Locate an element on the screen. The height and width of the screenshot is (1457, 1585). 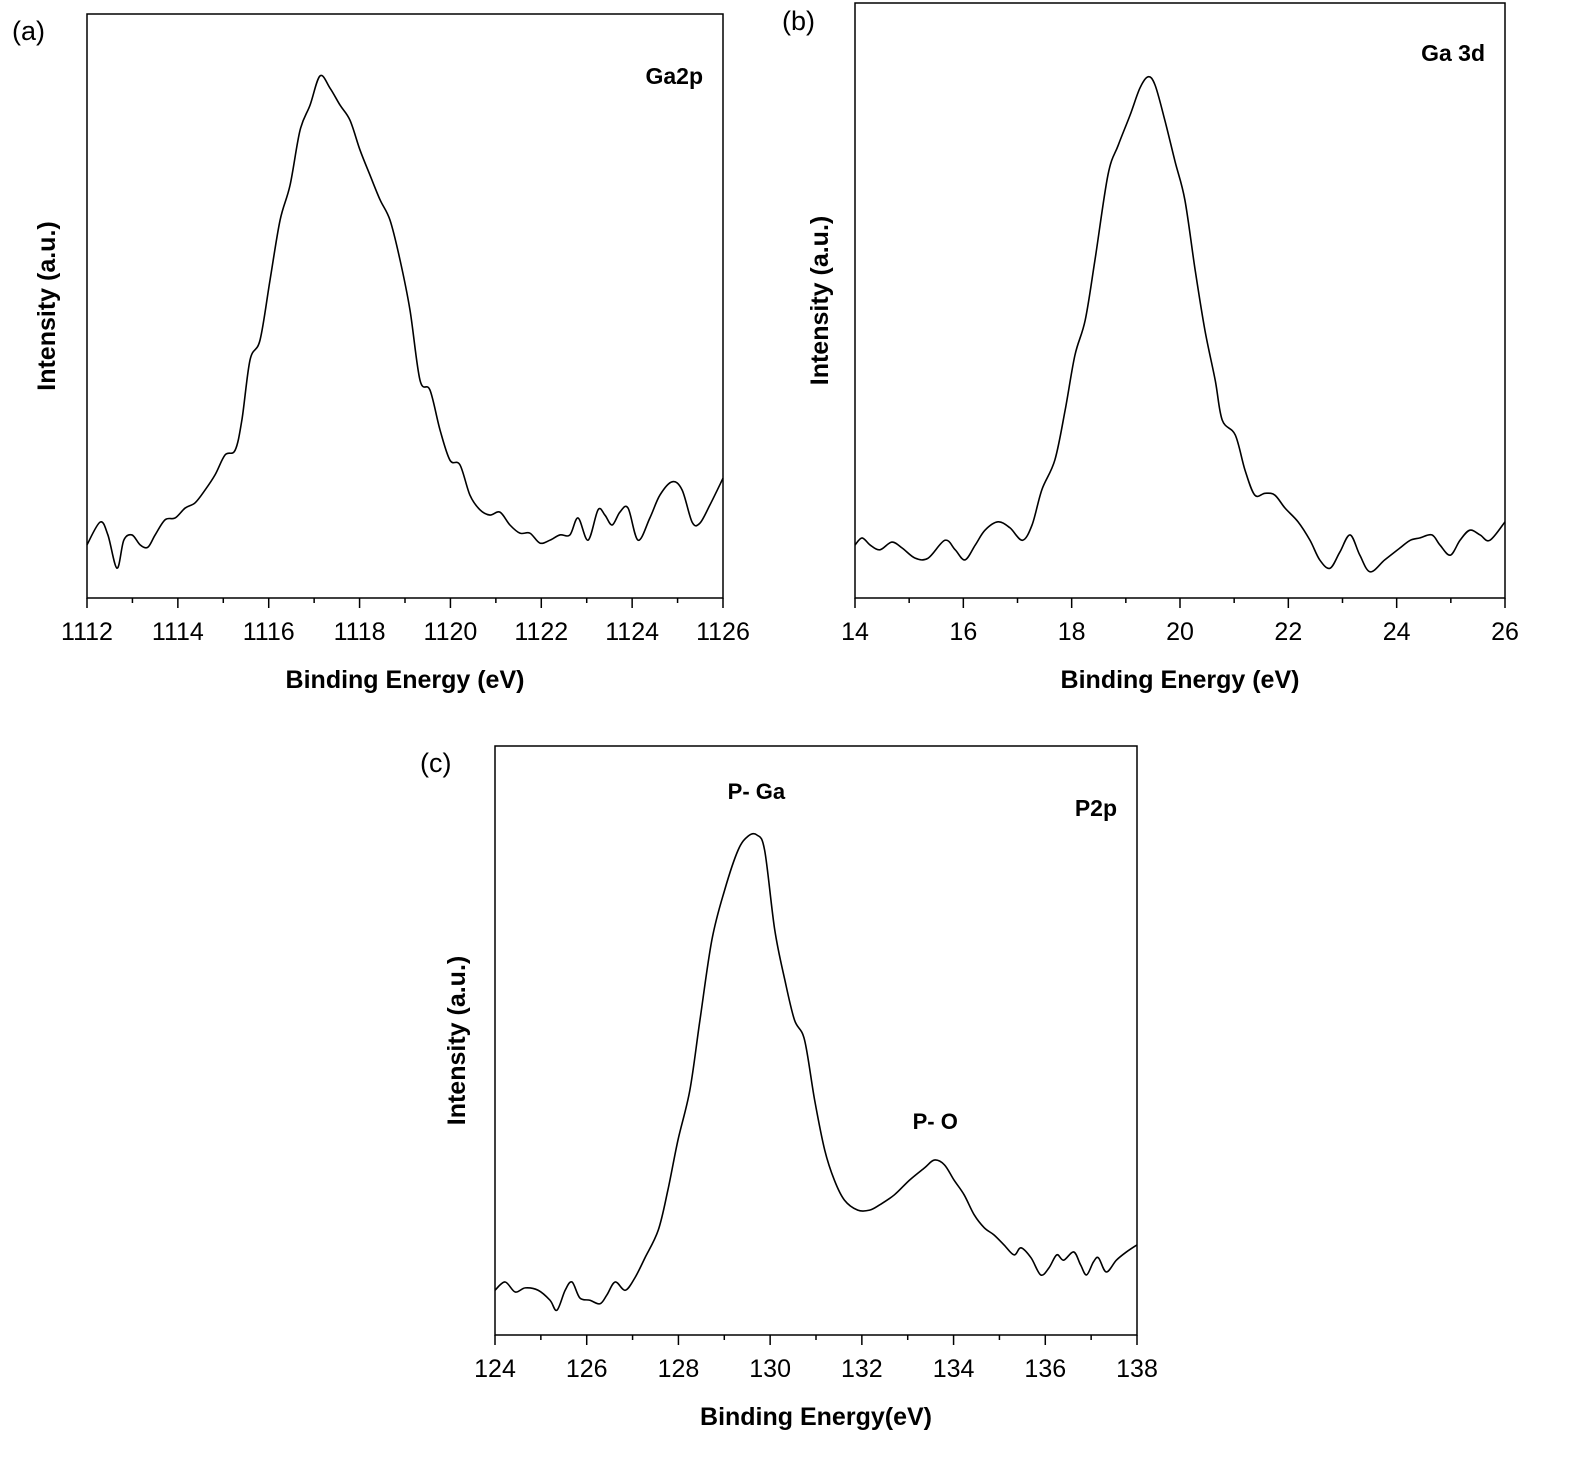
x-tick-label: 128 is located at coordinates (679, 1369).